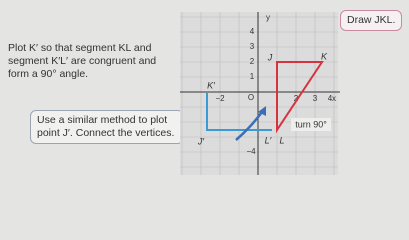 Image resolution: width=409 pixels, height=240 pixels. I want to click on turn-label: turn 90°, so click(311, 124).